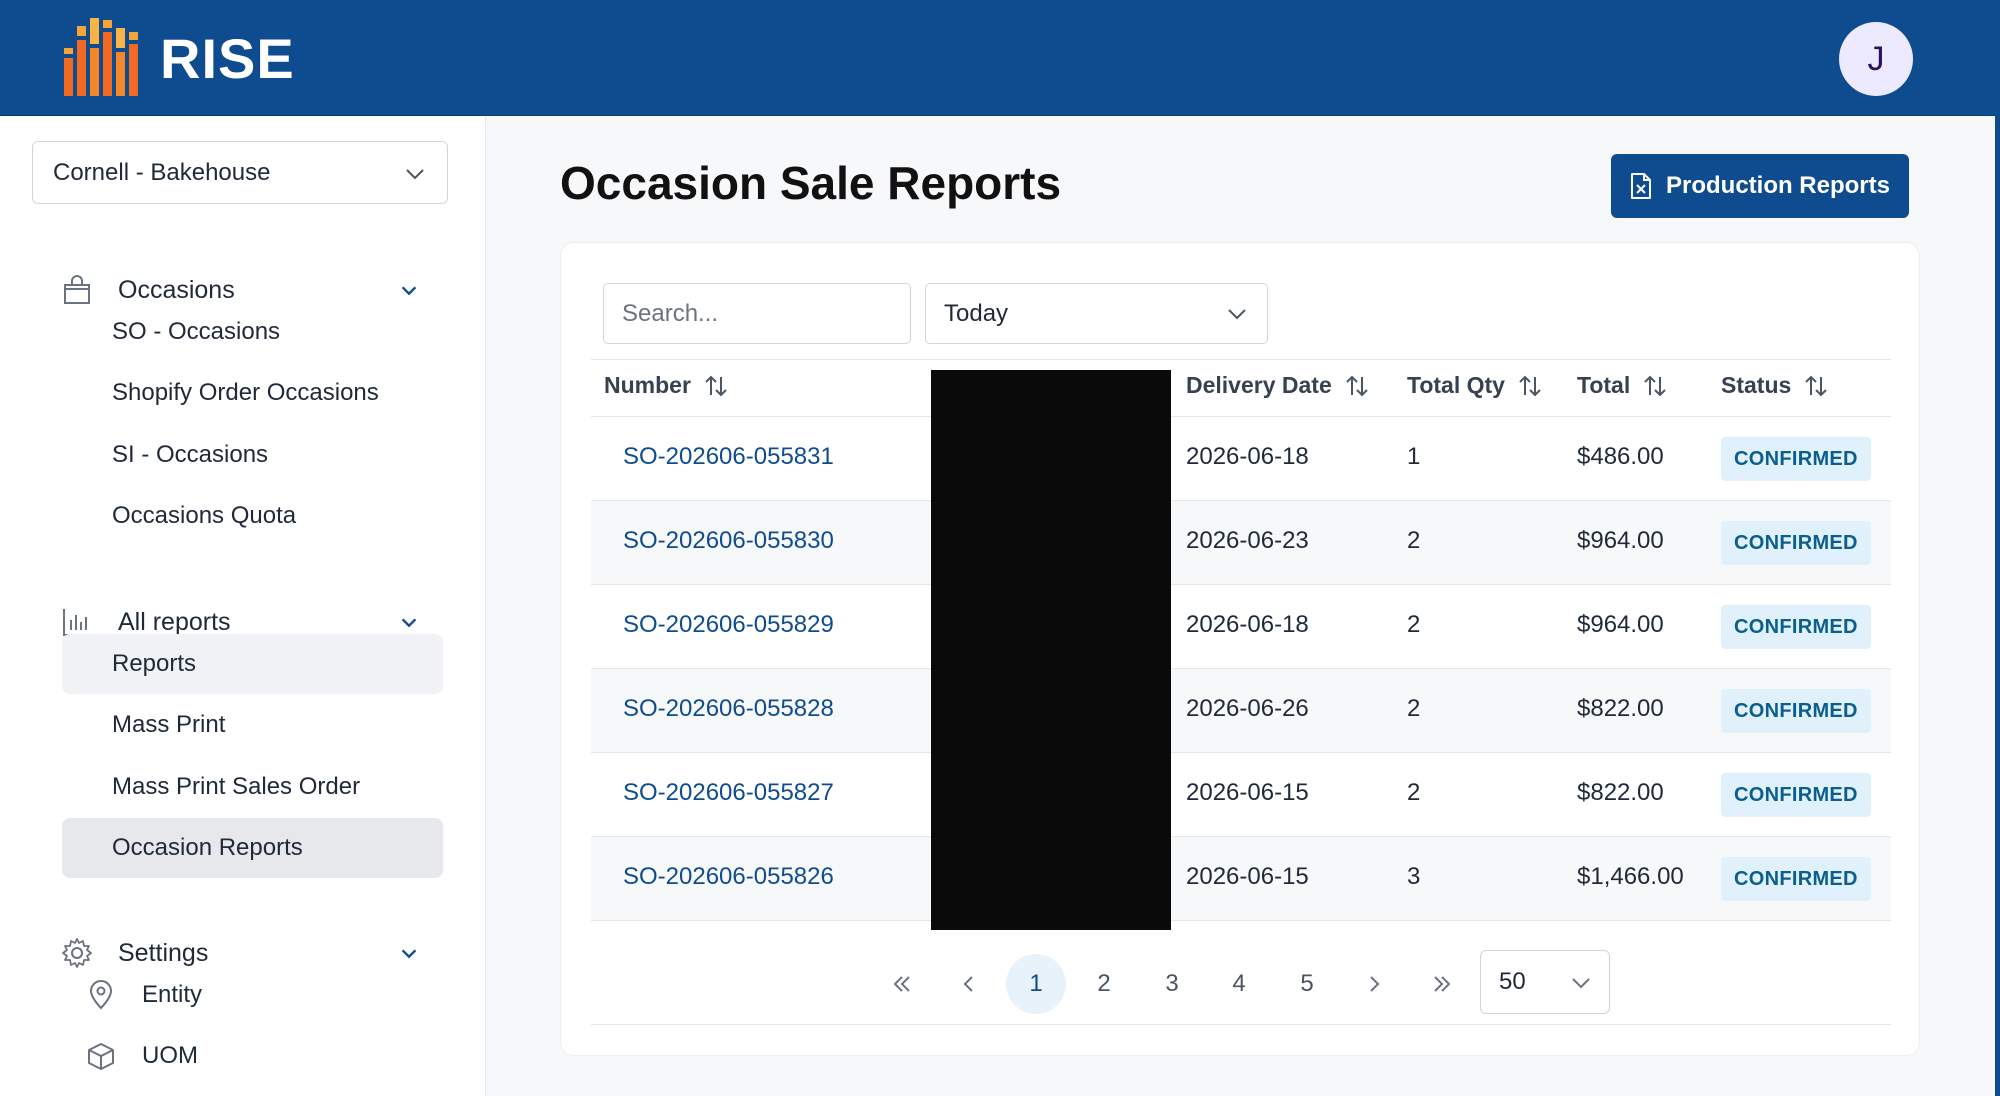 The image size is (2000, 1096). I want to click on sidebar-item-label: Reports, so click(154, 663).